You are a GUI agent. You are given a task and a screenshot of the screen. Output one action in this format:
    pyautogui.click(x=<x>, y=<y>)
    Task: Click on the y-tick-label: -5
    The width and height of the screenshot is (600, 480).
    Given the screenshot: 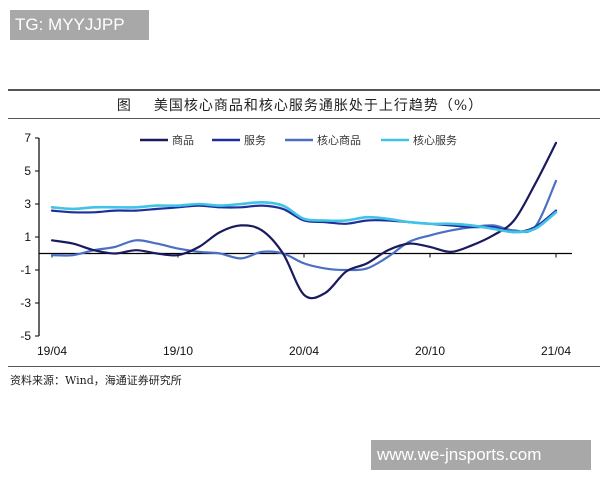 What is the action you would take?
    pyautogui.click(x=25, y=336)
    